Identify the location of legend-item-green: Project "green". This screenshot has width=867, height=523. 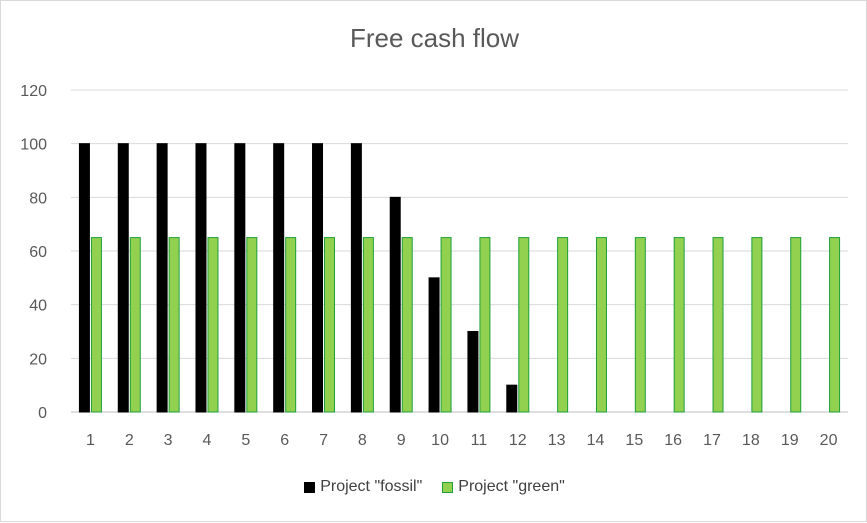
(503, 487).